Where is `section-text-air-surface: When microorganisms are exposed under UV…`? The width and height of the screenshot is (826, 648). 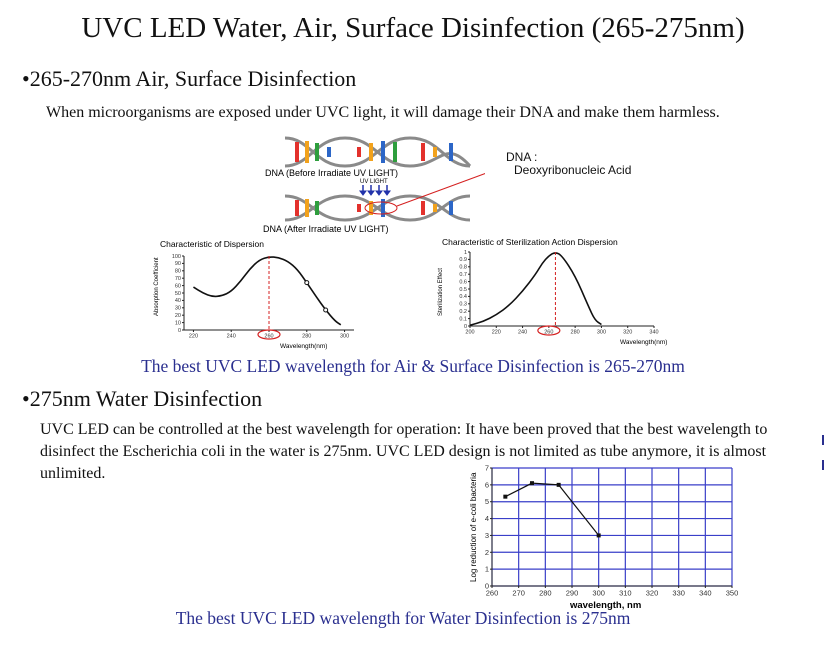
section-text-air-surface: When microorganisms are exposed under UV… is located at coordinates (383, 112).